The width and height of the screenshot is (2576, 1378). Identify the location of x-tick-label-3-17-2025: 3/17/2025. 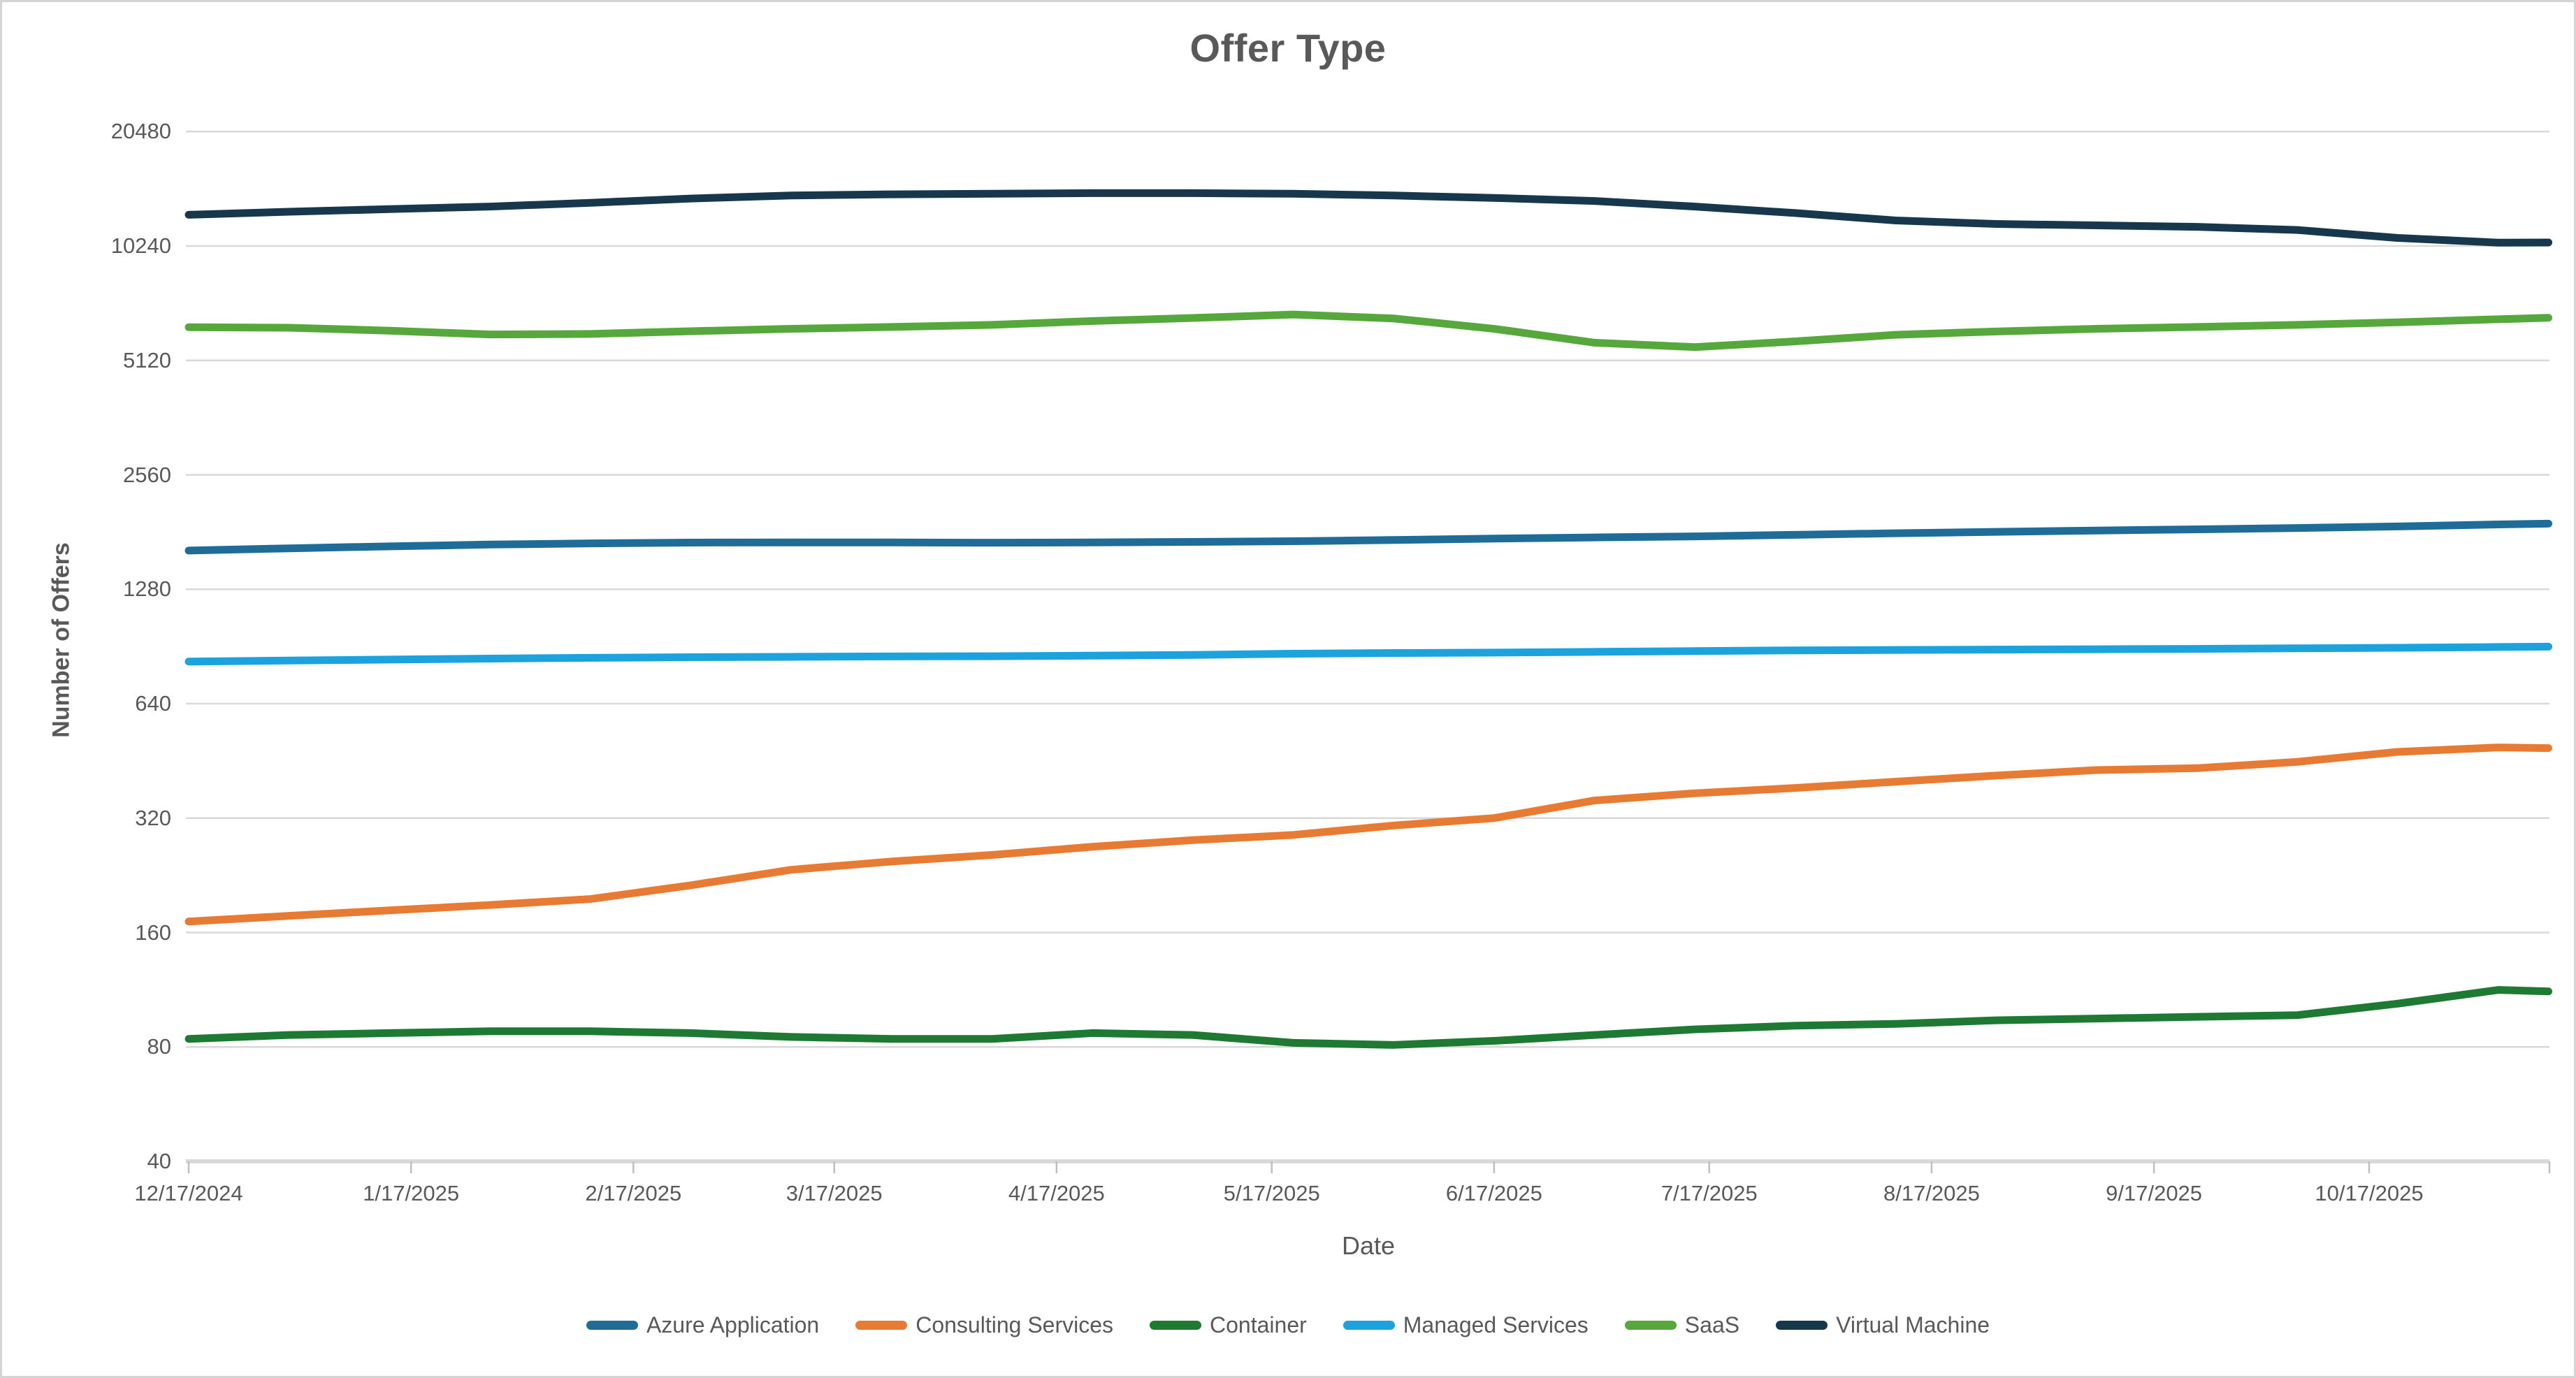
(834, 1193).